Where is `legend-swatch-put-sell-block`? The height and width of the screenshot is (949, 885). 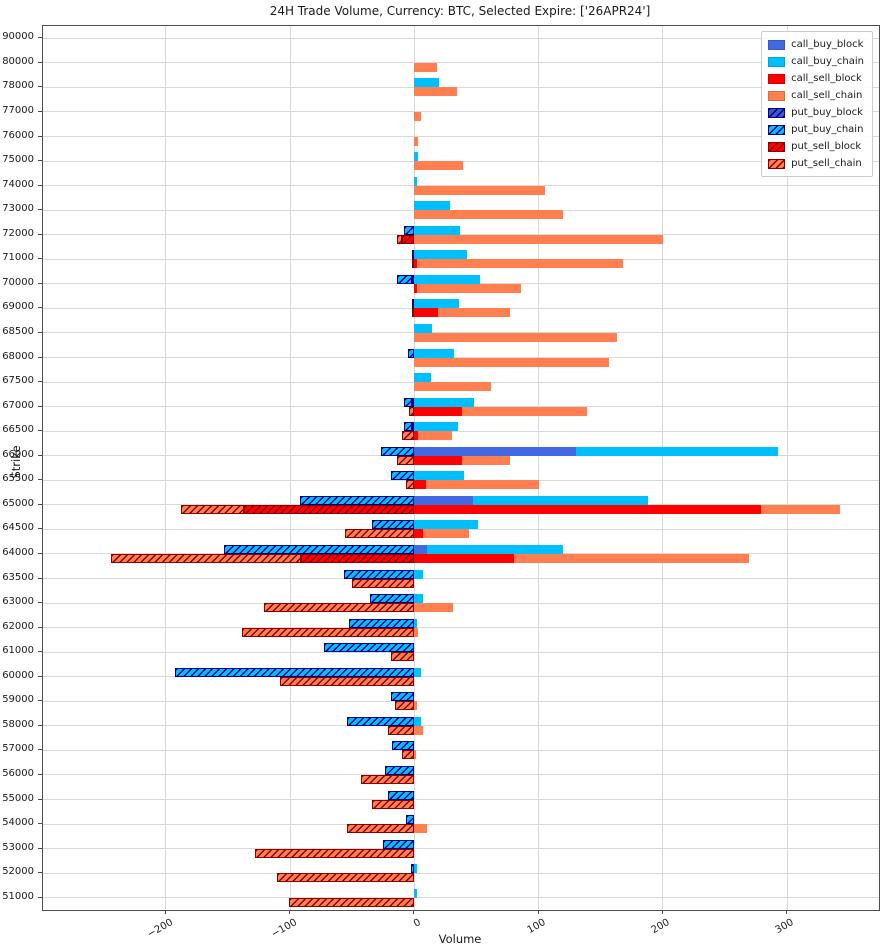 legend-swatch-put-sell-block is located at coordinates (777, 146).